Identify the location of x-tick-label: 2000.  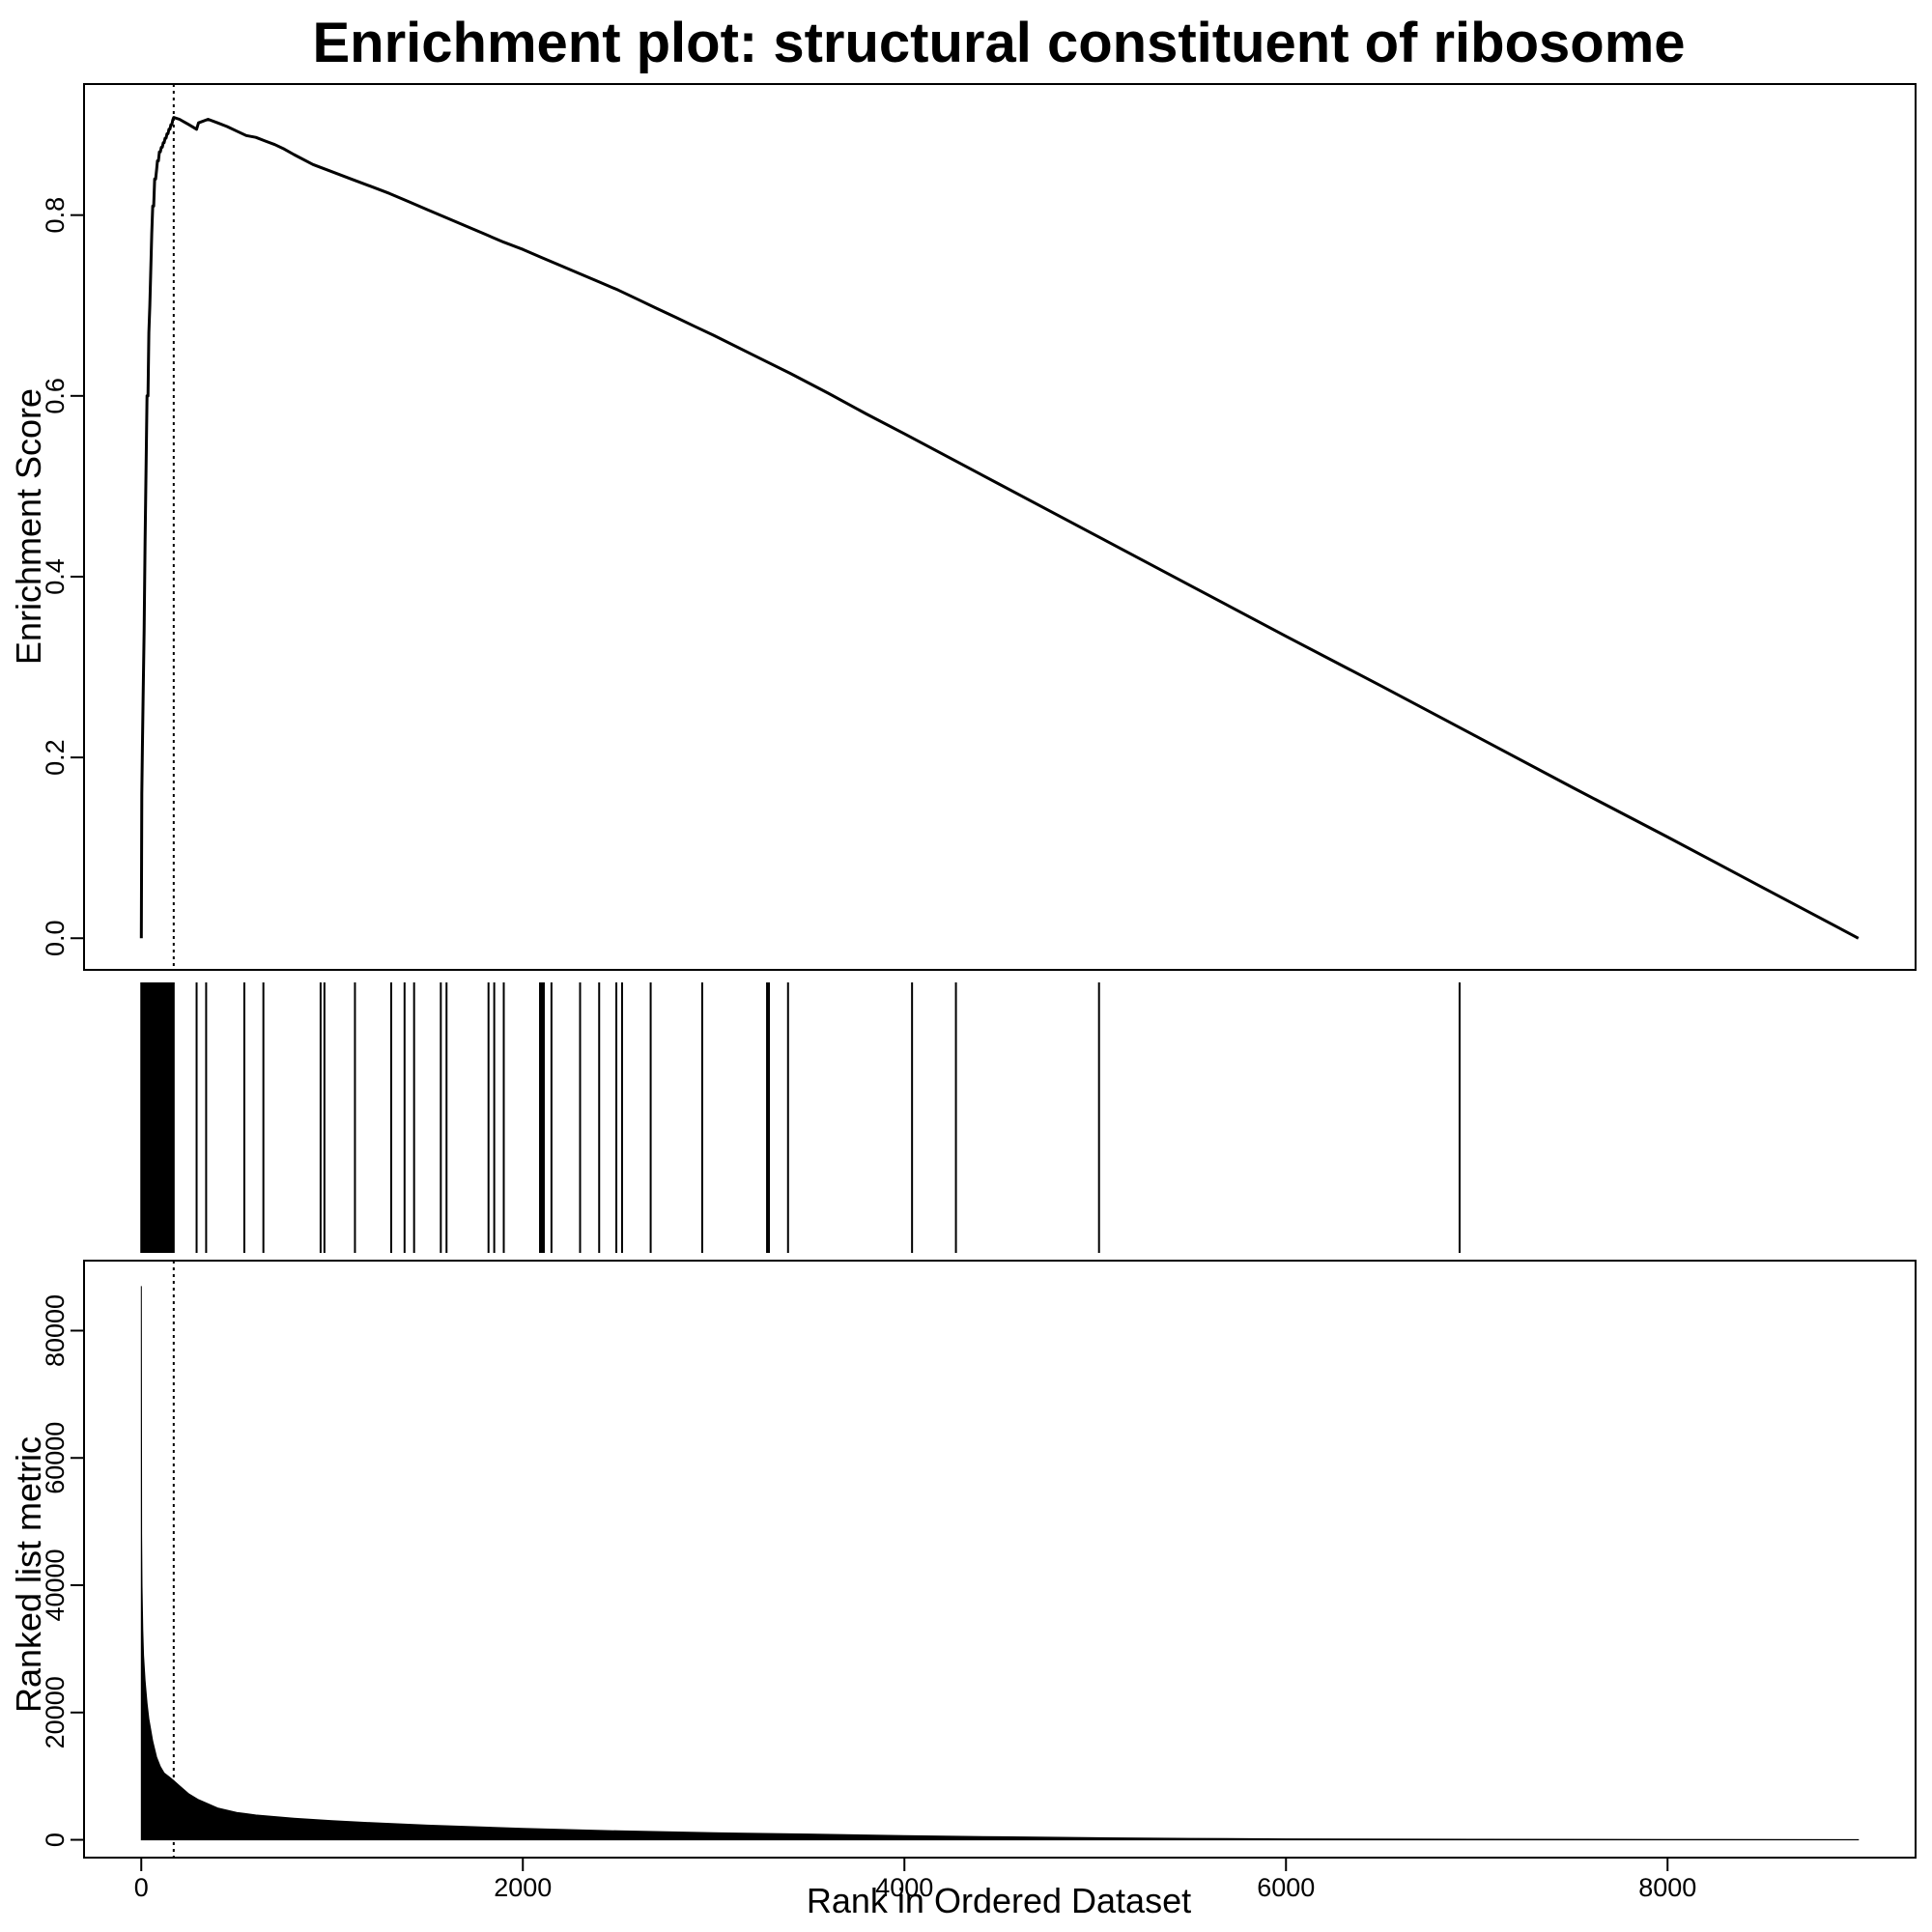
(523, 1887).